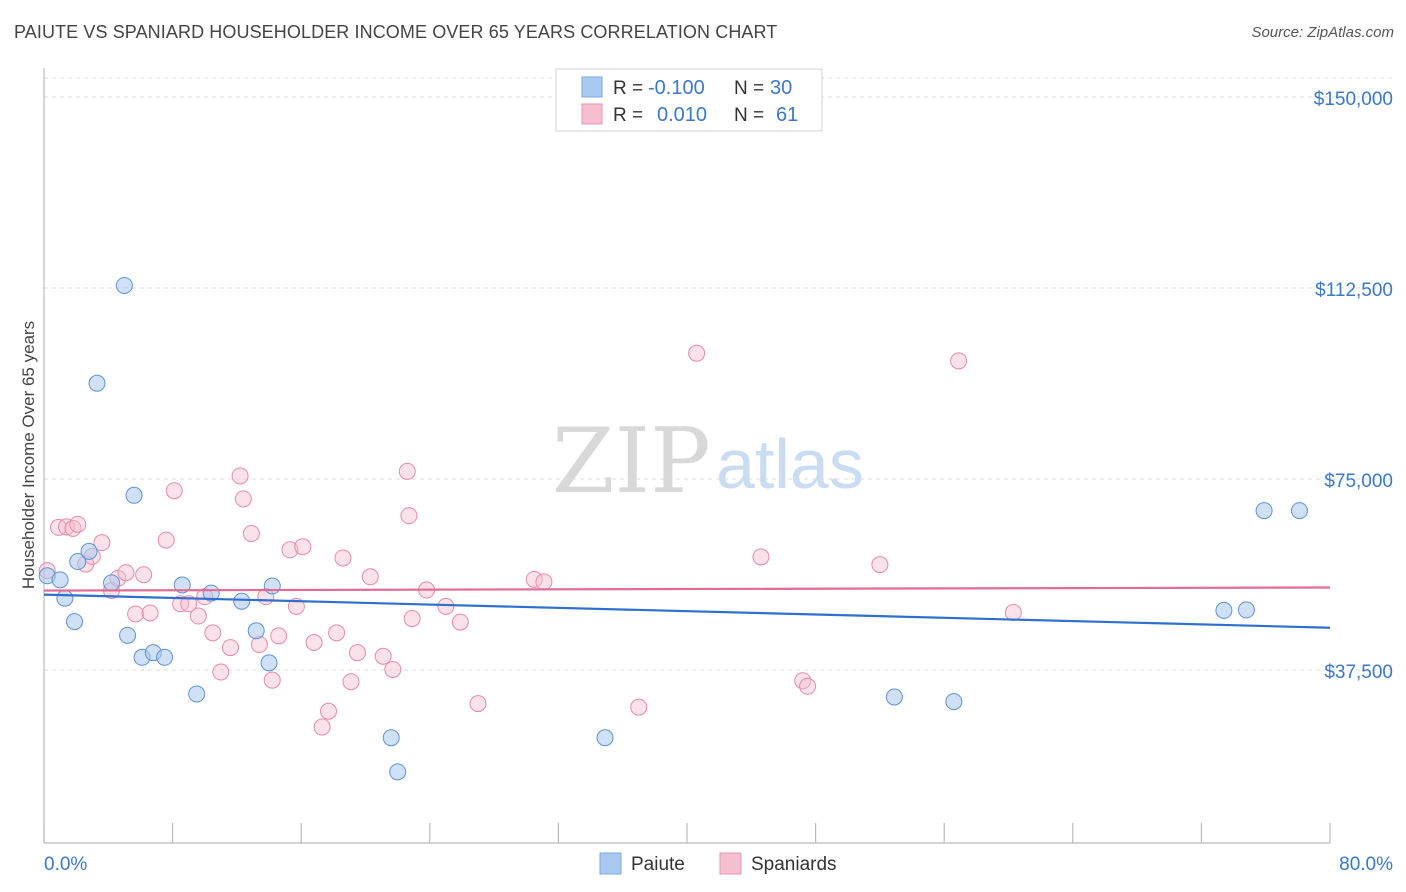  What do you see at coordinates (787, 115) in the screenshot?
I see `legend-n-value-2: 61` at bounding box center [787, 115].